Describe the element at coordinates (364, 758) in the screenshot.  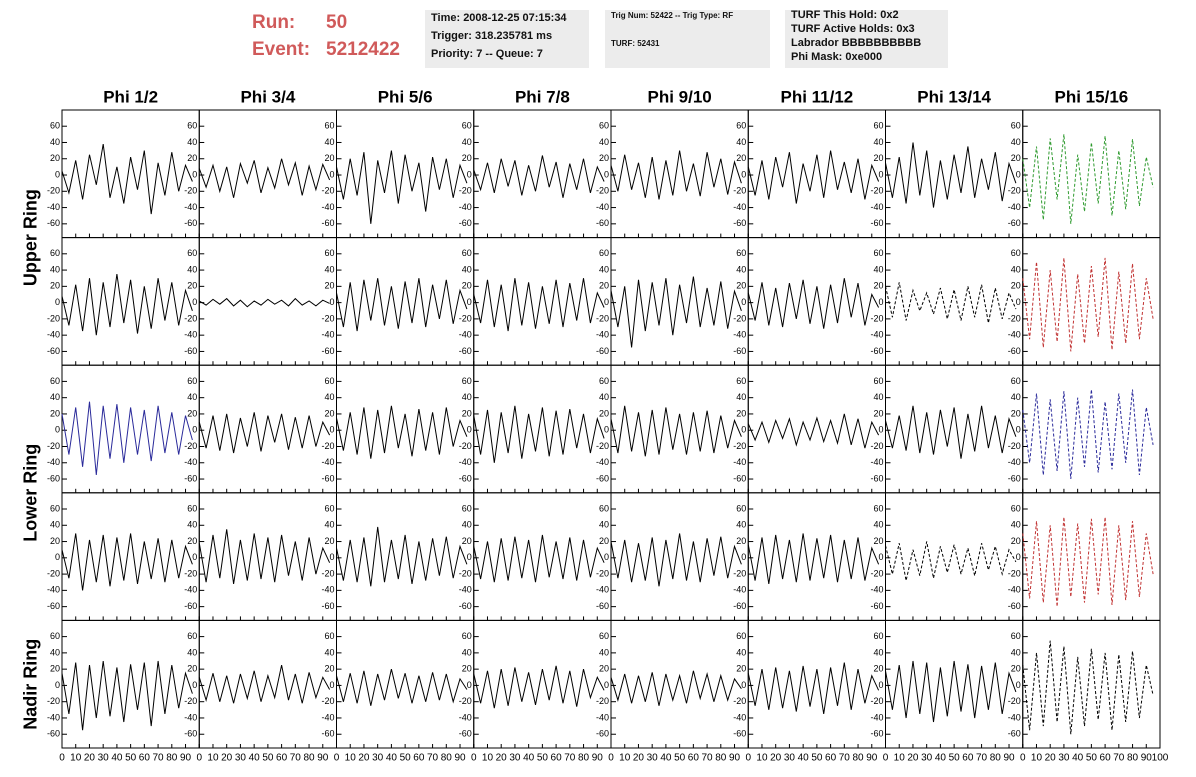
I see `x-tick-label: 20` at that location.